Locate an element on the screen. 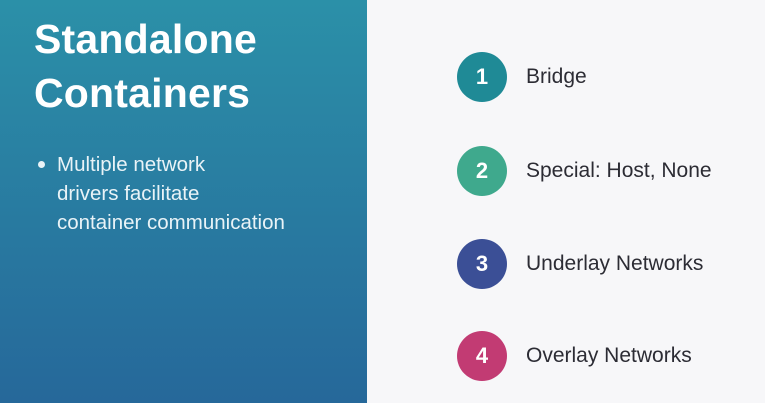  list-item-special: 2 Special: Host, None is located at coordinates (584, 171).